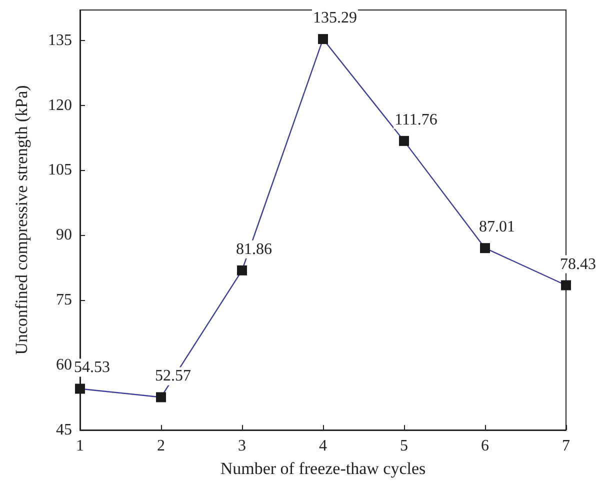 The image size is (608, 491). What do you see at coordinates (242, 446) in the screenshot?
I see `x-tick-label: 3` at bounding box center [242, 446].